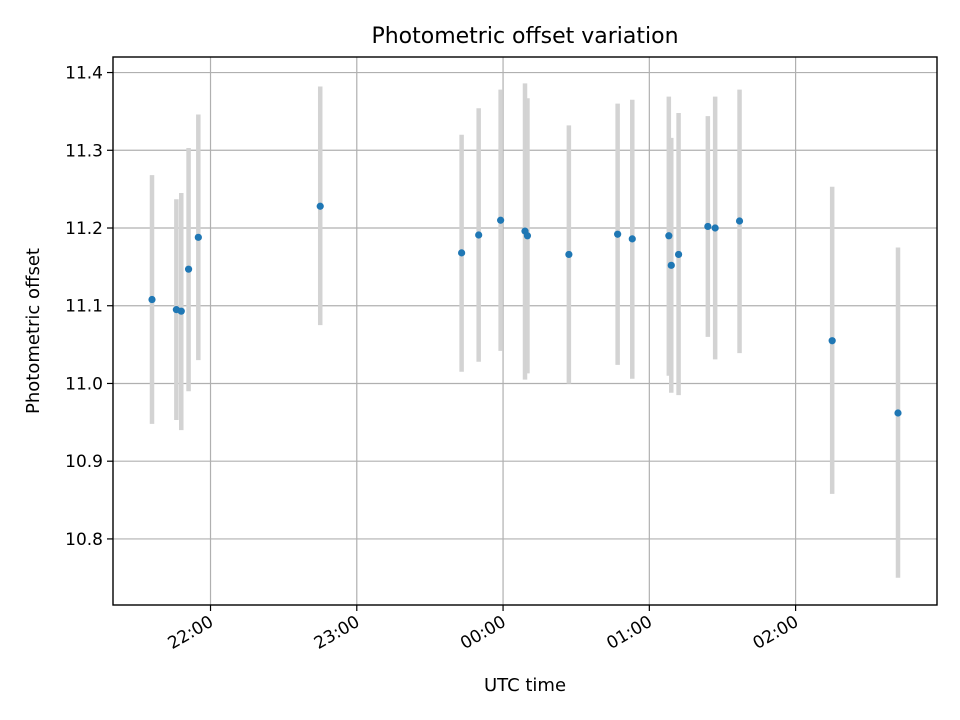 This screenshot has width=960, height=720. Describe the element at coordinates (84, 229) in the screenshot. I see `y-tick-label: 11.2` at that location.